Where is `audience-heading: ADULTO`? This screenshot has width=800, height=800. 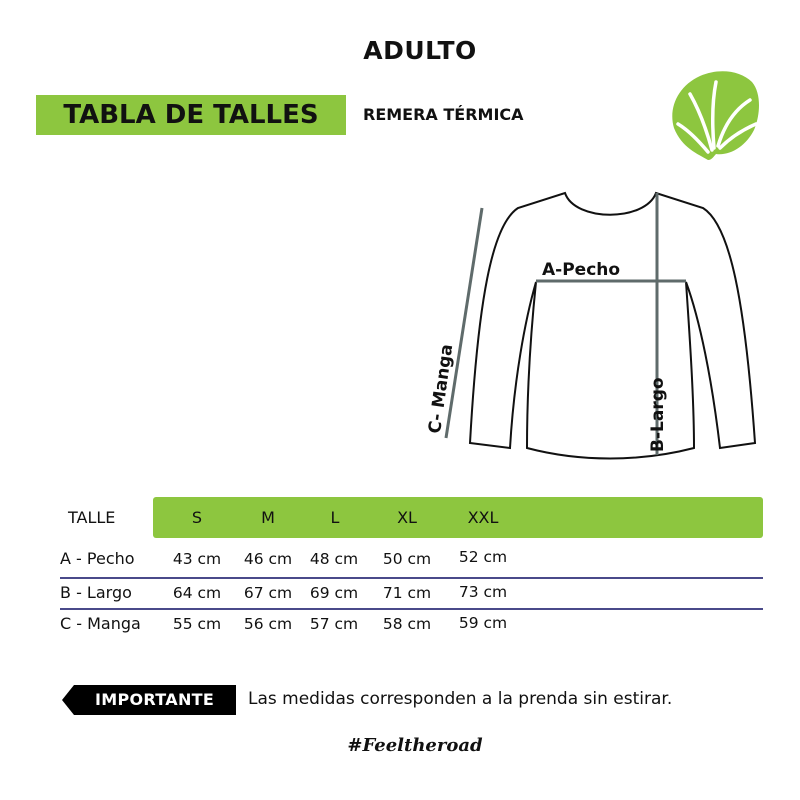
audience-heading: ADULTO is located at coordinates (420, 50).